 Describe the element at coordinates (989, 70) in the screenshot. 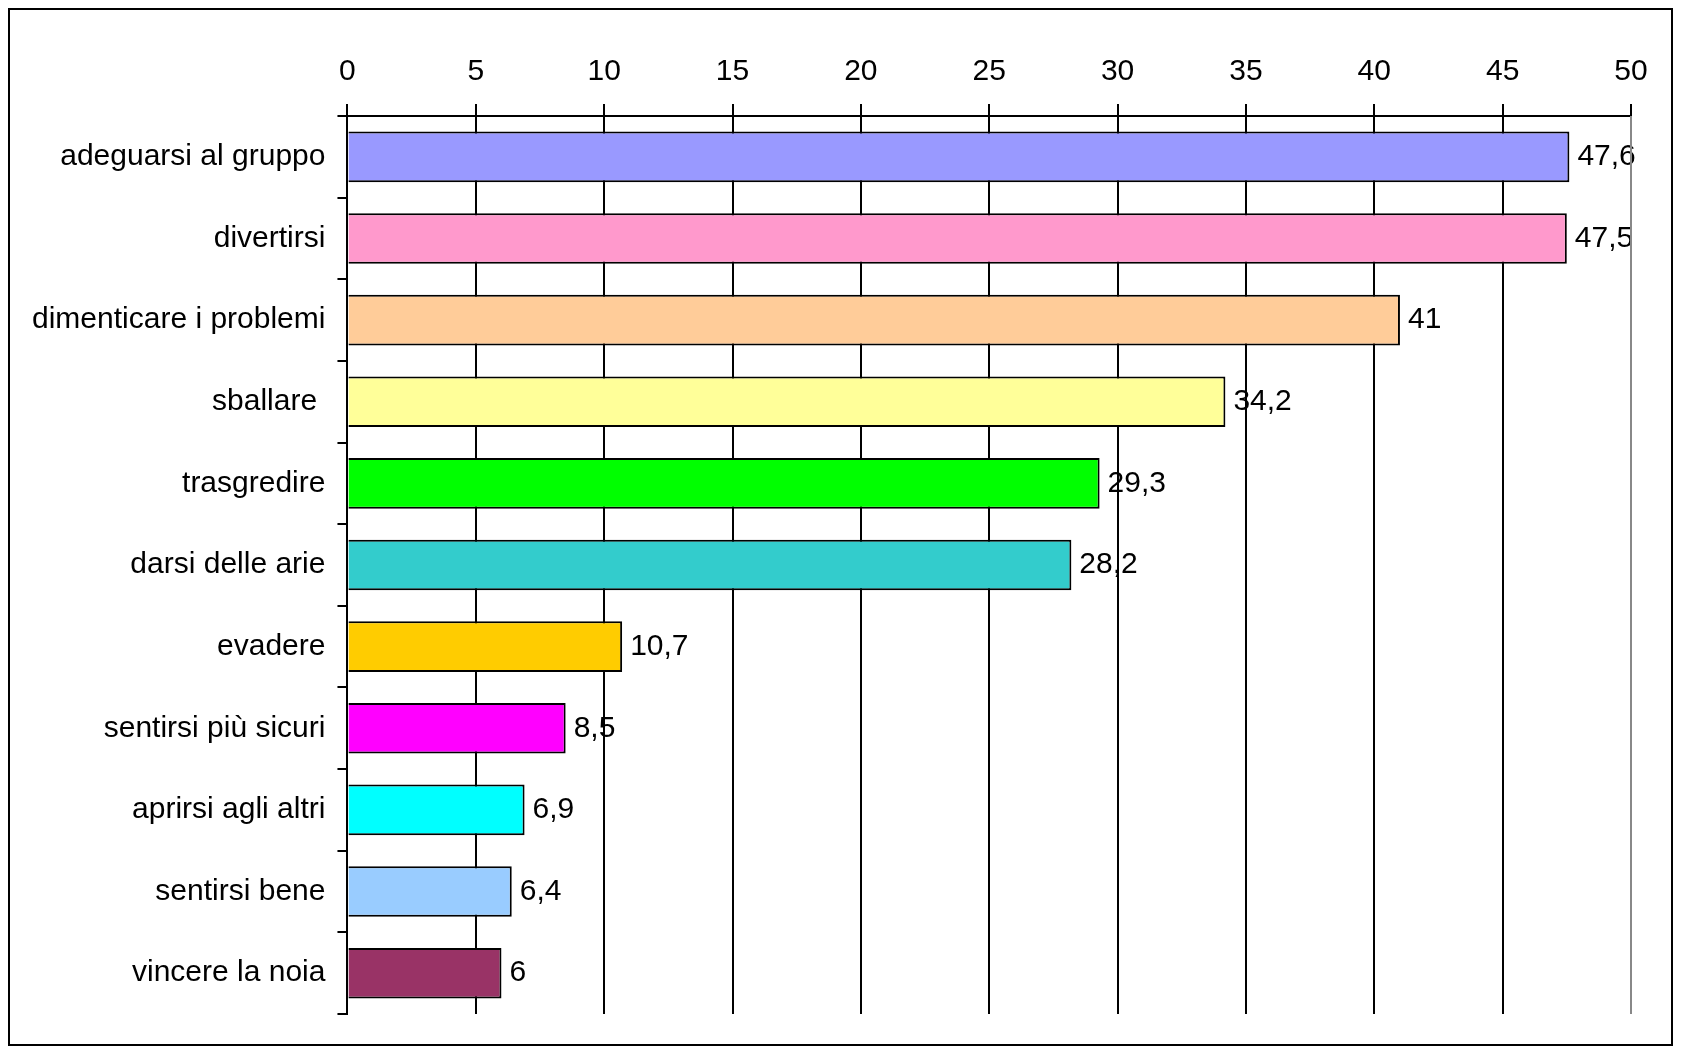

I see `x-tick-label: 25` at that location.